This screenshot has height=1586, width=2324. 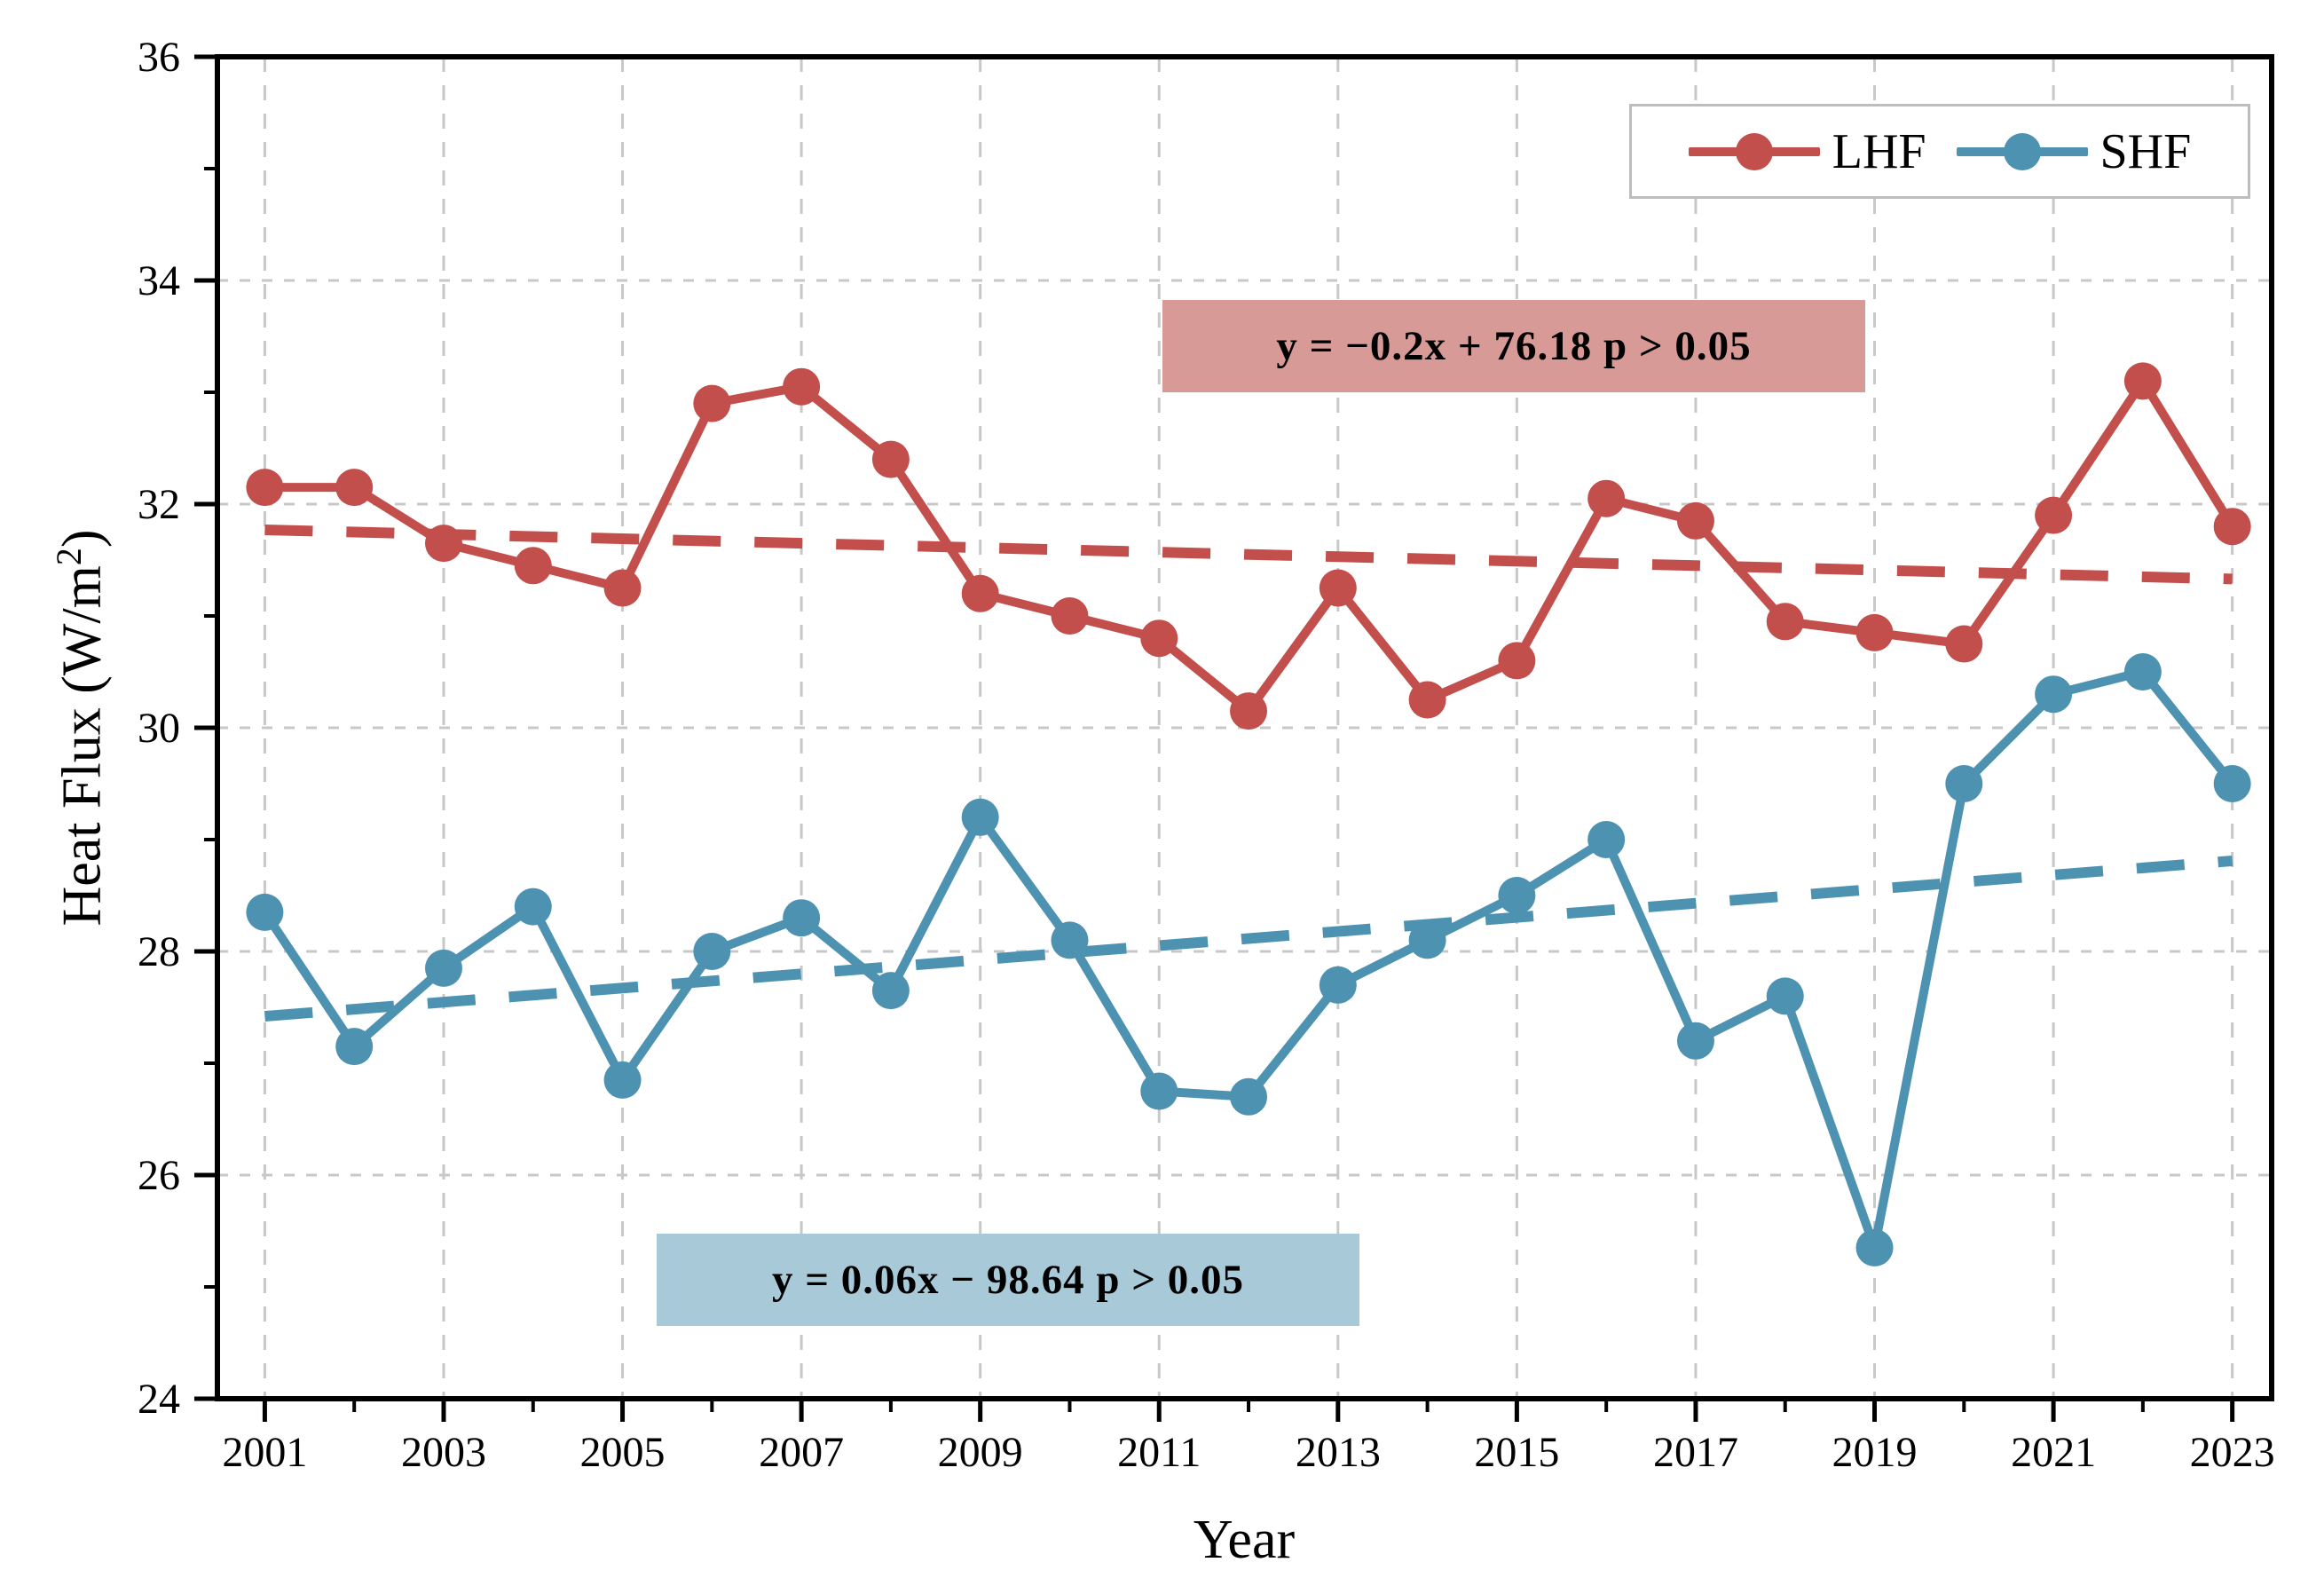 What do you see at coordinates (159, 504) in the screenshot?
I see `y-tick-label: 32` at bounding box center [159, 504].